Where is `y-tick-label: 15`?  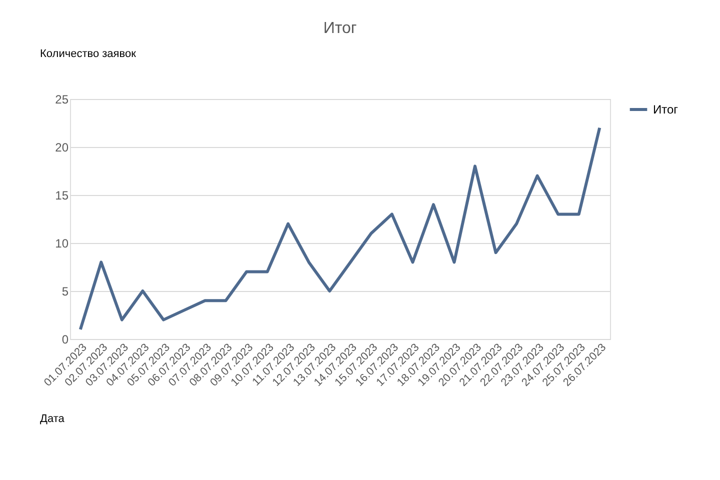
y-tick-label: 15 is located at coordinates (62, 195).